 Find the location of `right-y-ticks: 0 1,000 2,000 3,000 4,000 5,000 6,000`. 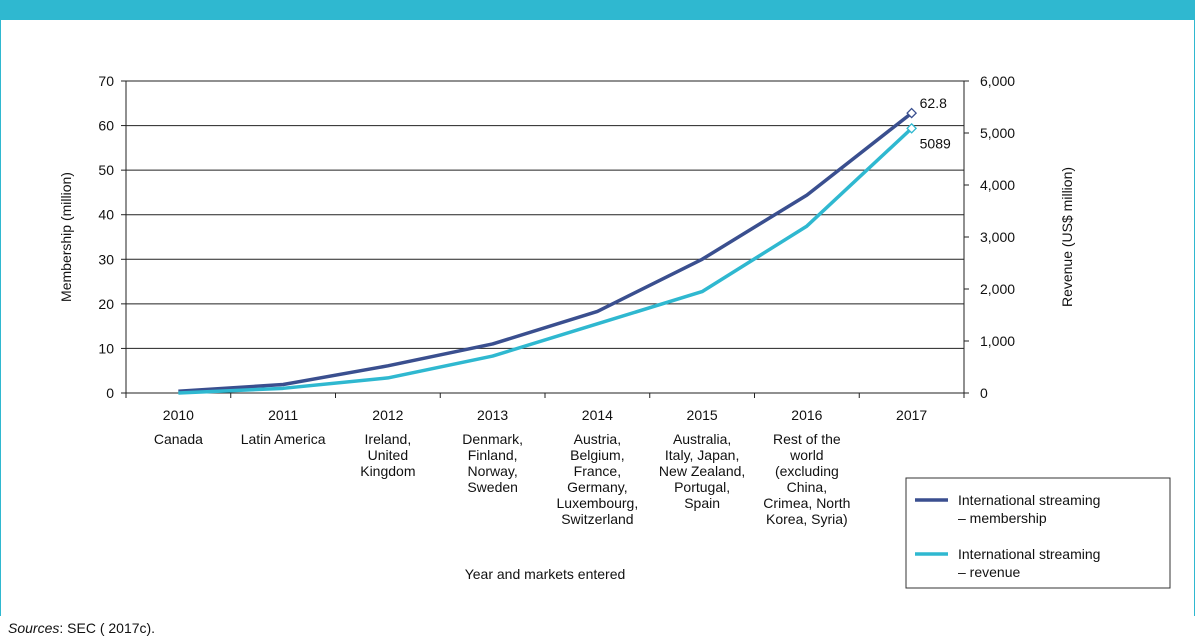

right-y-ticks: 0 1,000 2,000 3,000 4,000 5,000 6,000 is located at coordinates (989, 237).